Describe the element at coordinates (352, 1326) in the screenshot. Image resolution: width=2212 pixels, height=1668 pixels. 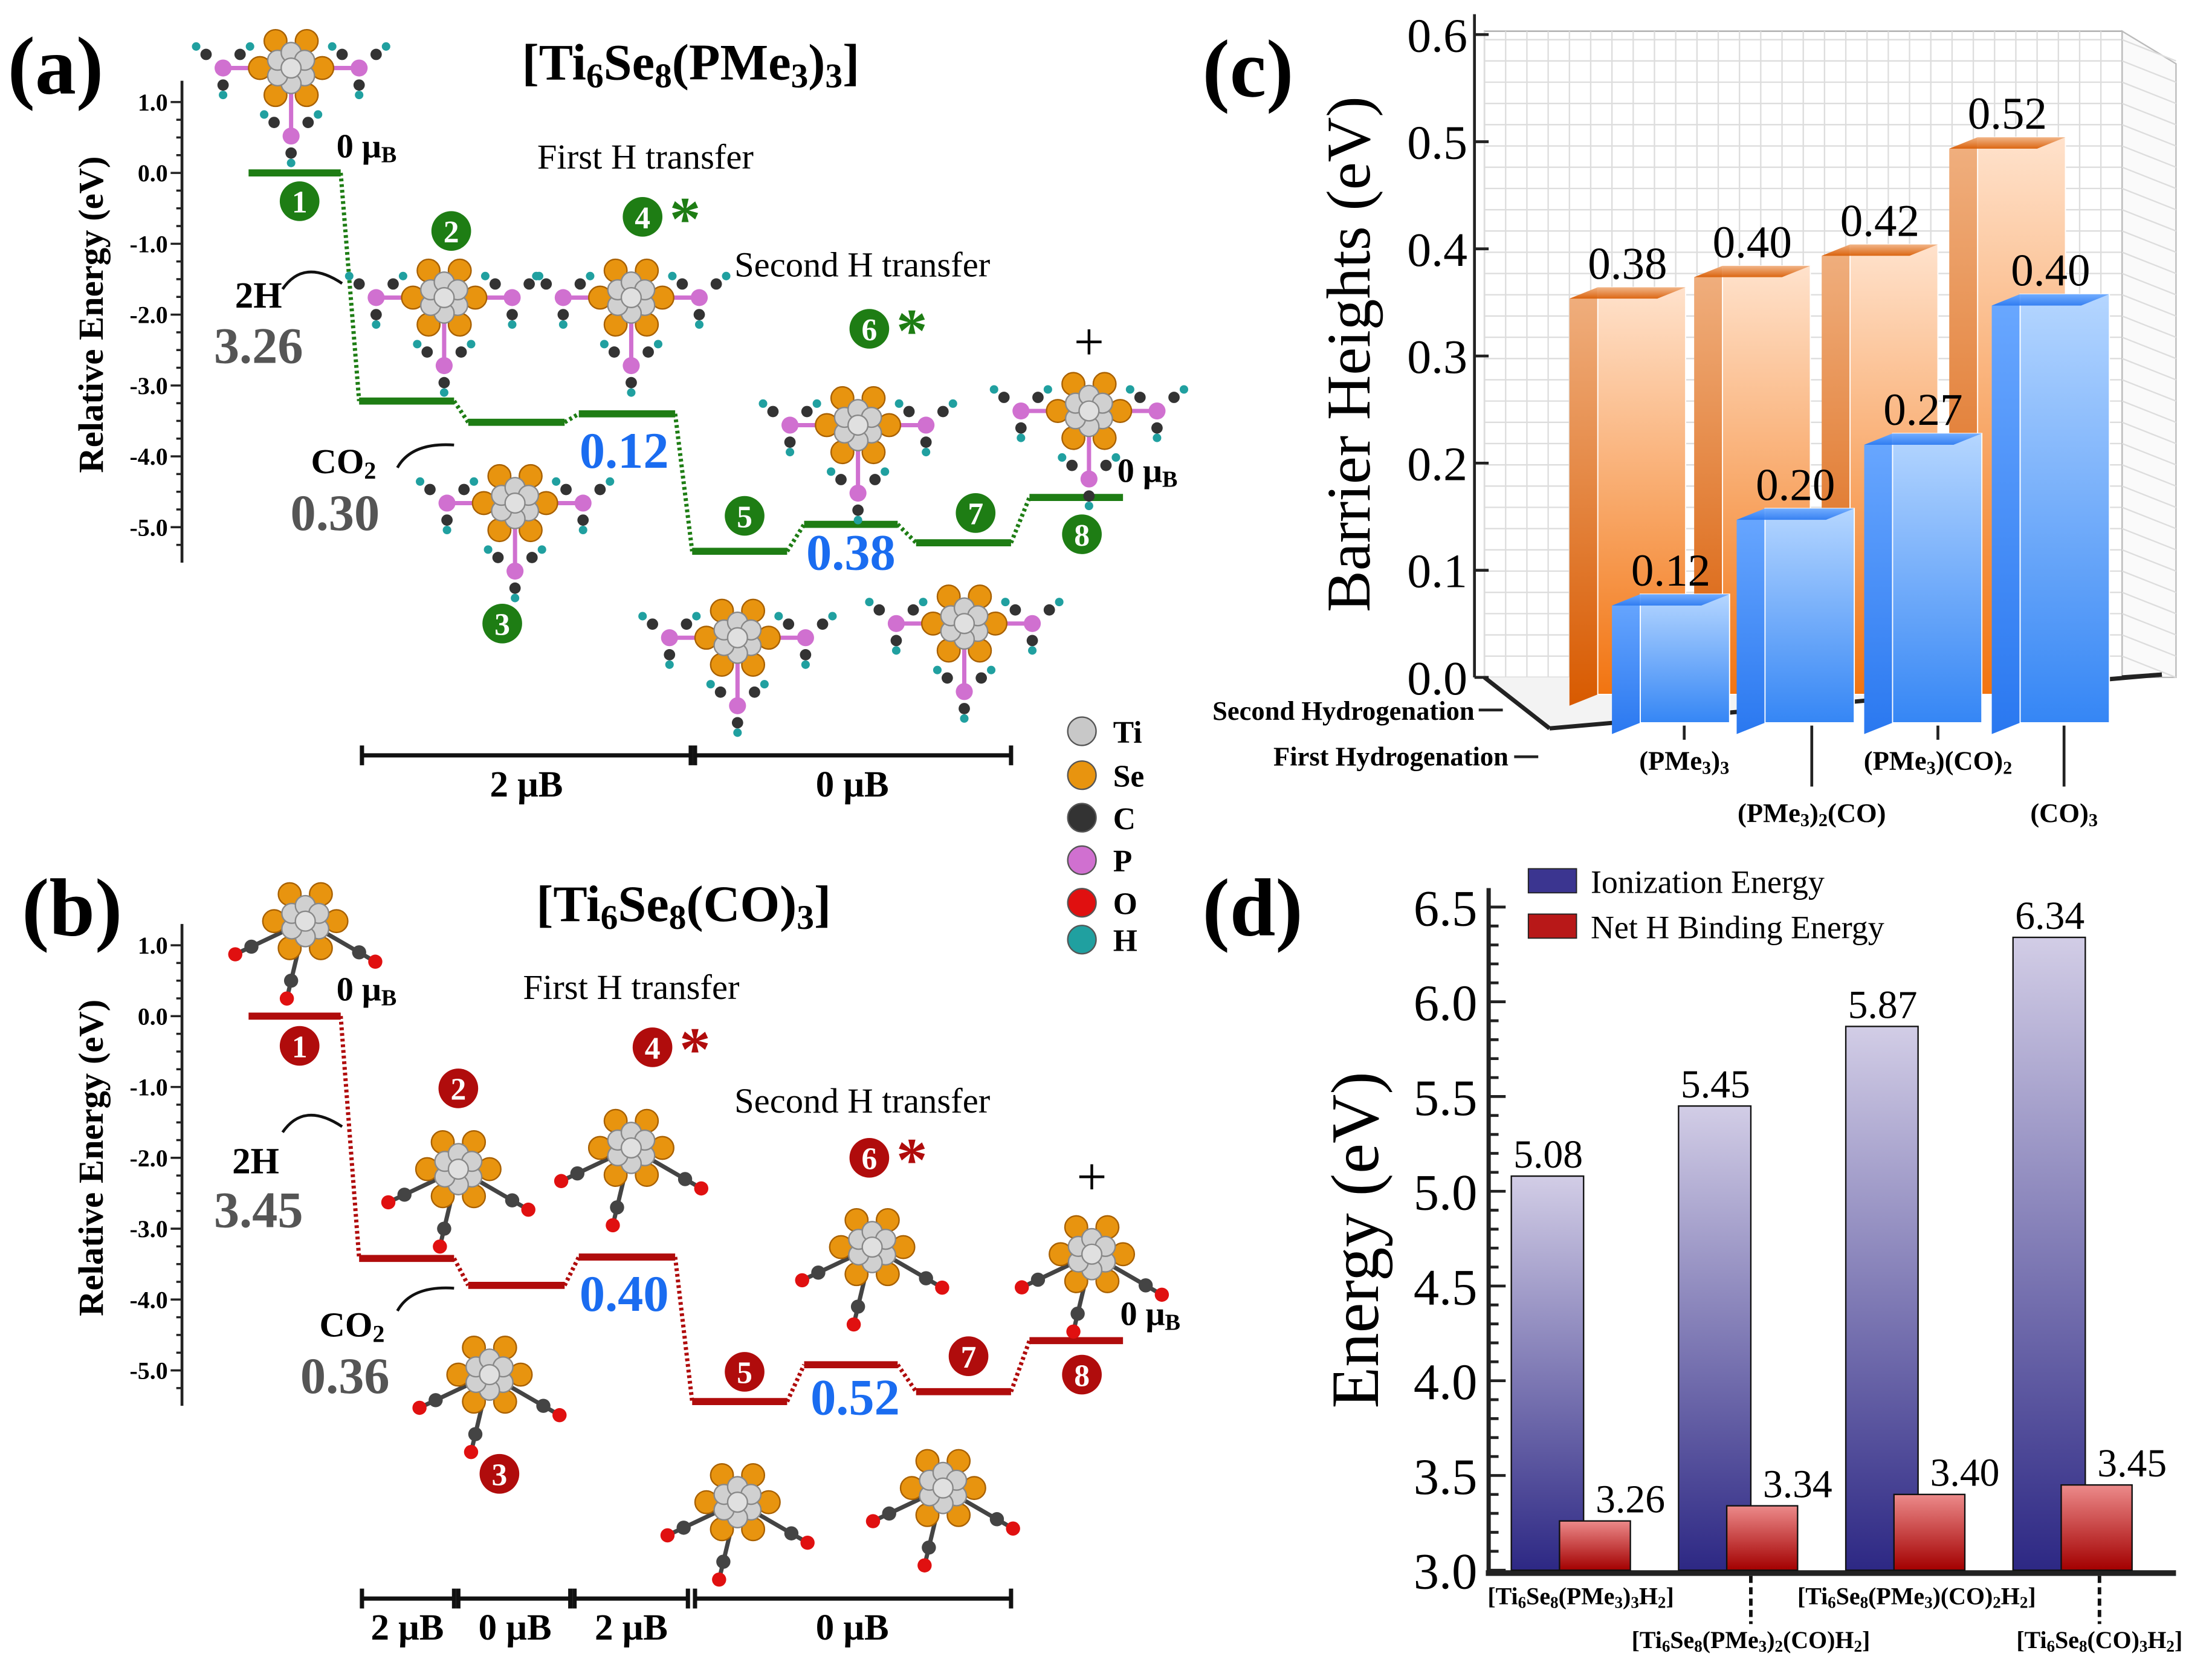
I see `co2-label: CO2` at that location.